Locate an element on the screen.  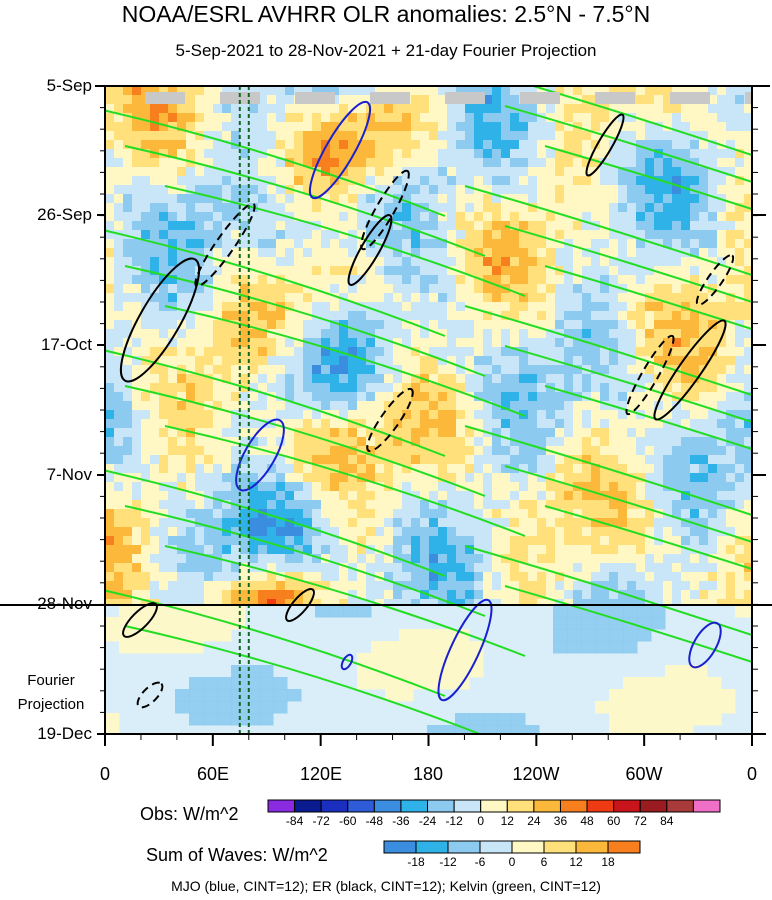
kelvin-contour is located at coordinates (608, 231).